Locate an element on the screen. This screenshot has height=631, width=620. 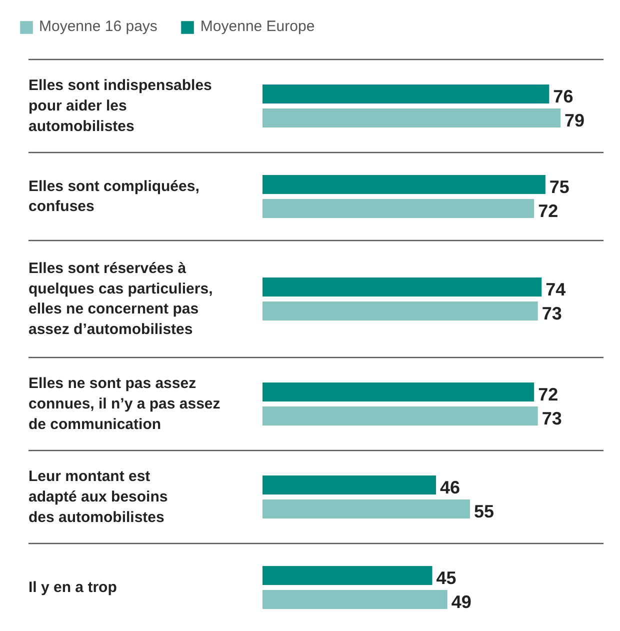
data-label: 46 is located at coordinates (450, 488).